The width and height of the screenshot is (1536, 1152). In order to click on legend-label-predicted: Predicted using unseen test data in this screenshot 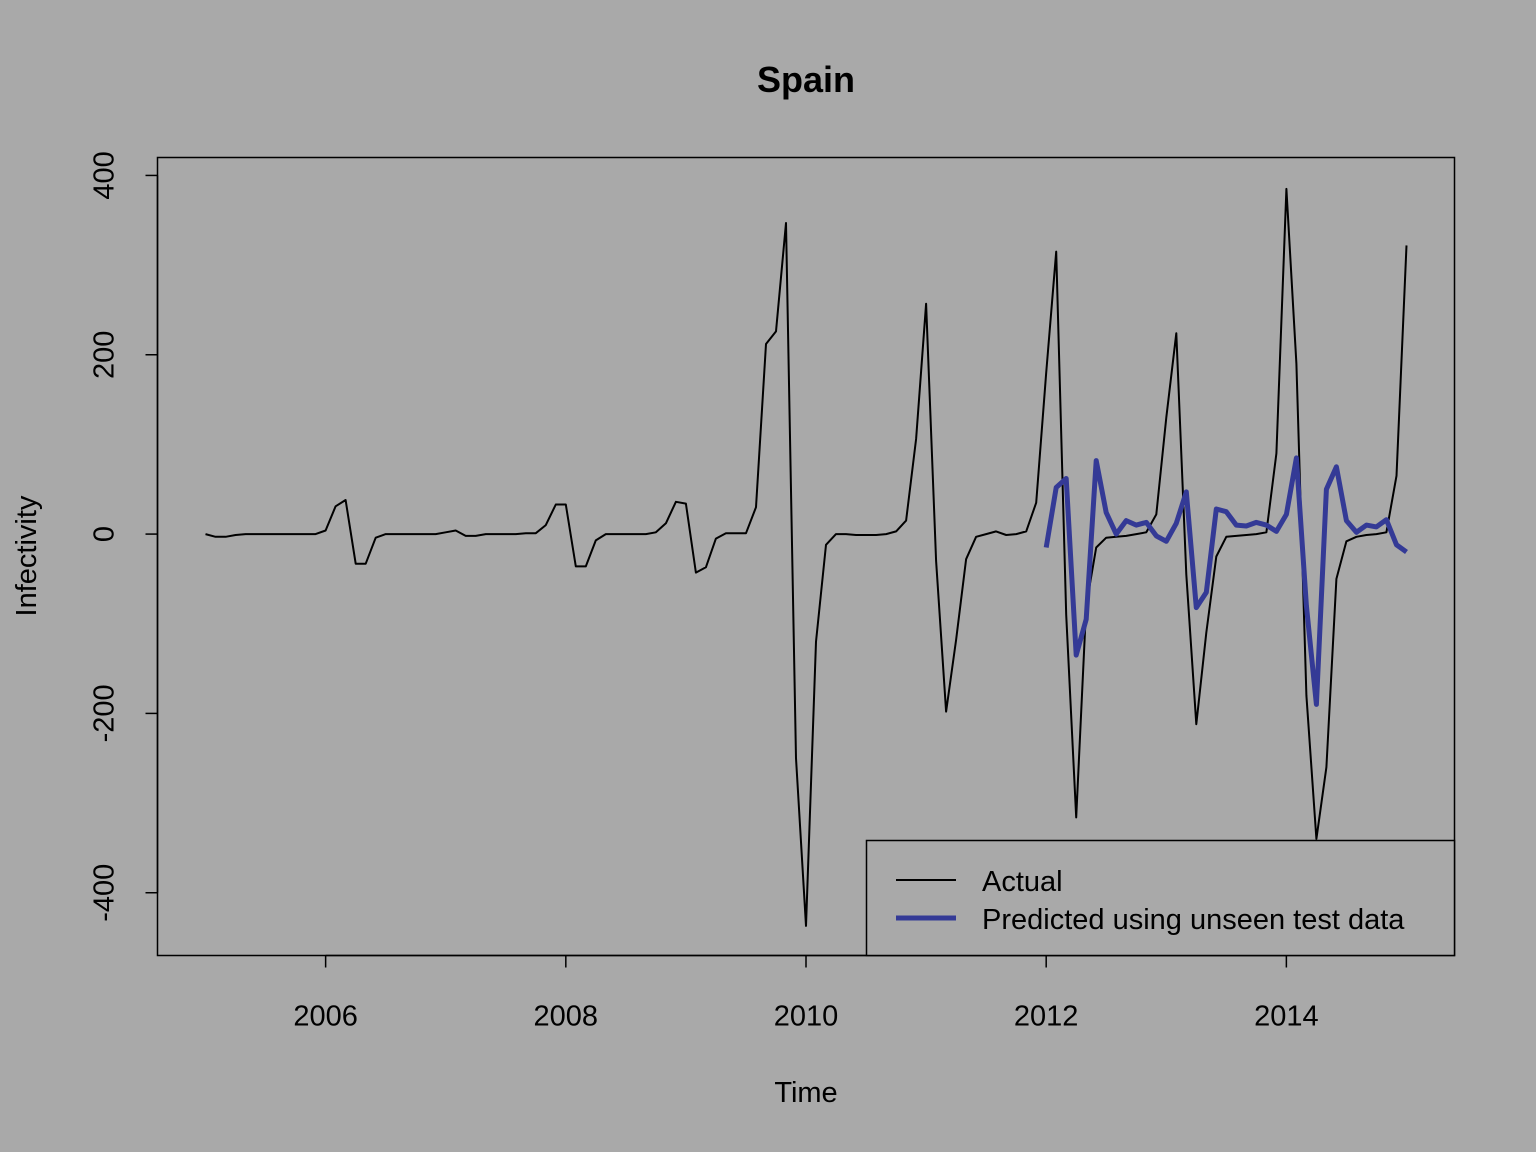, I will do `click(1193, 920)`.